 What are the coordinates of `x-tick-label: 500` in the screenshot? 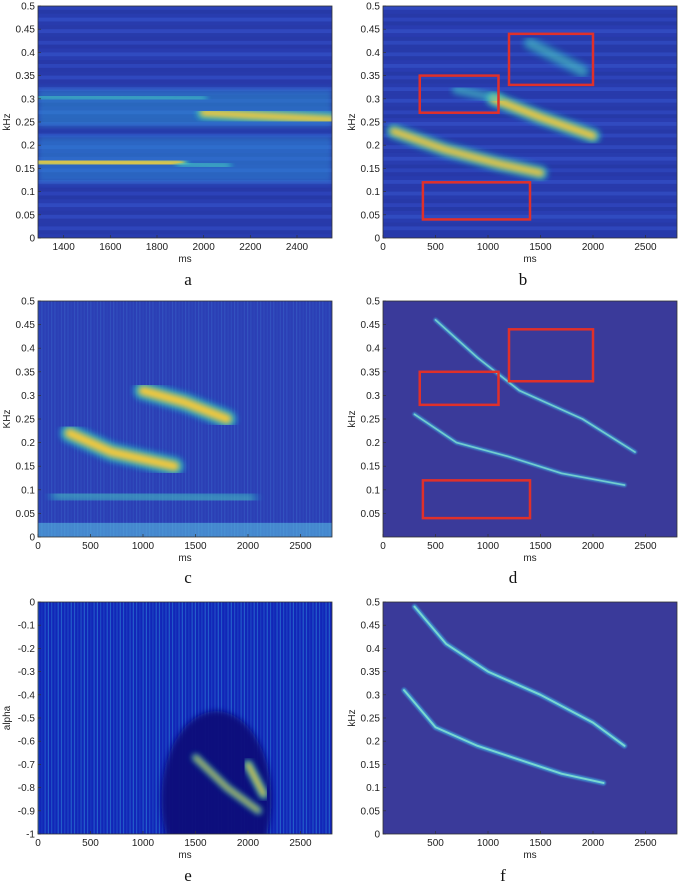 It's located at (90, 546).